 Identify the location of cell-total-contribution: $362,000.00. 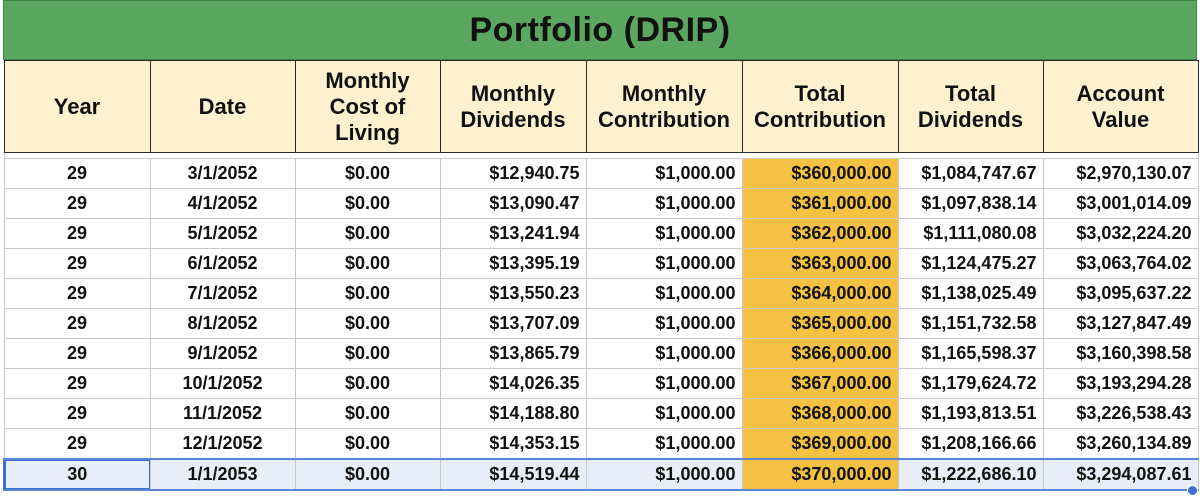
(820, 233).